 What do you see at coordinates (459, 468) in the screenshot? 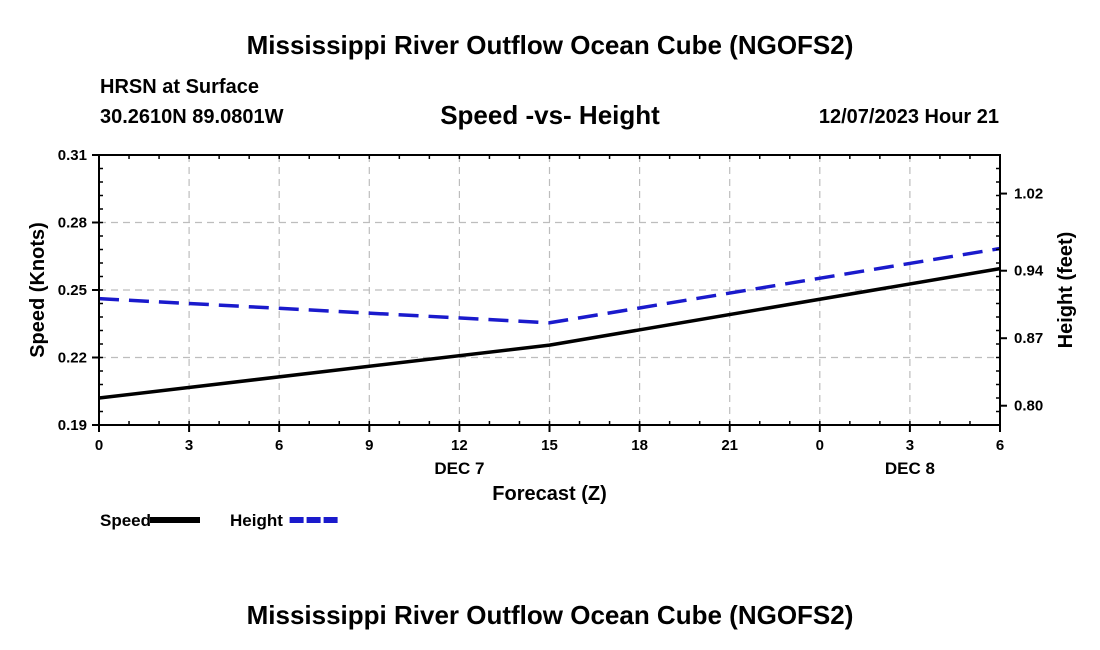
I see `date-label: DEC 7` at bounding box center [459, 468].